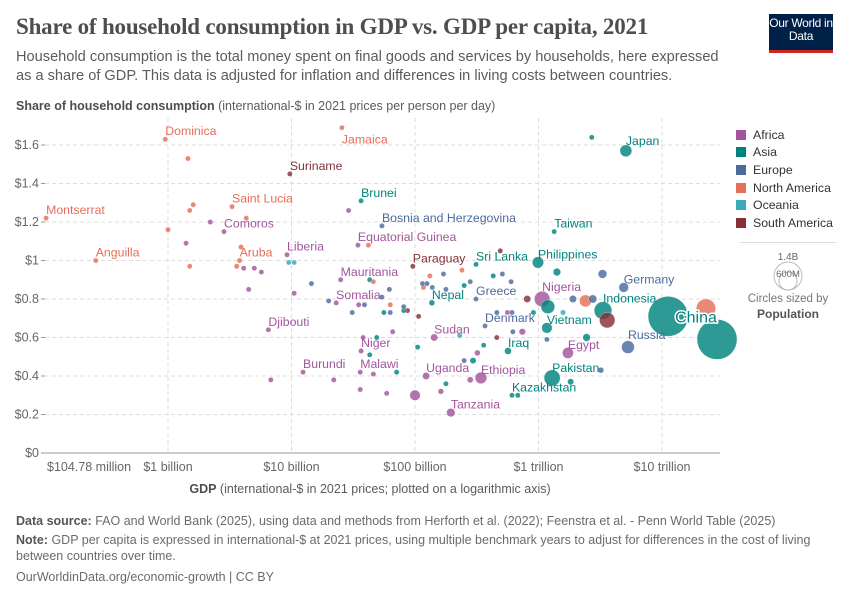  What do you see at coordinates (480, 377) in the screenshot?
I see `data-point-ethiopia` at bounding box center [480, 377].